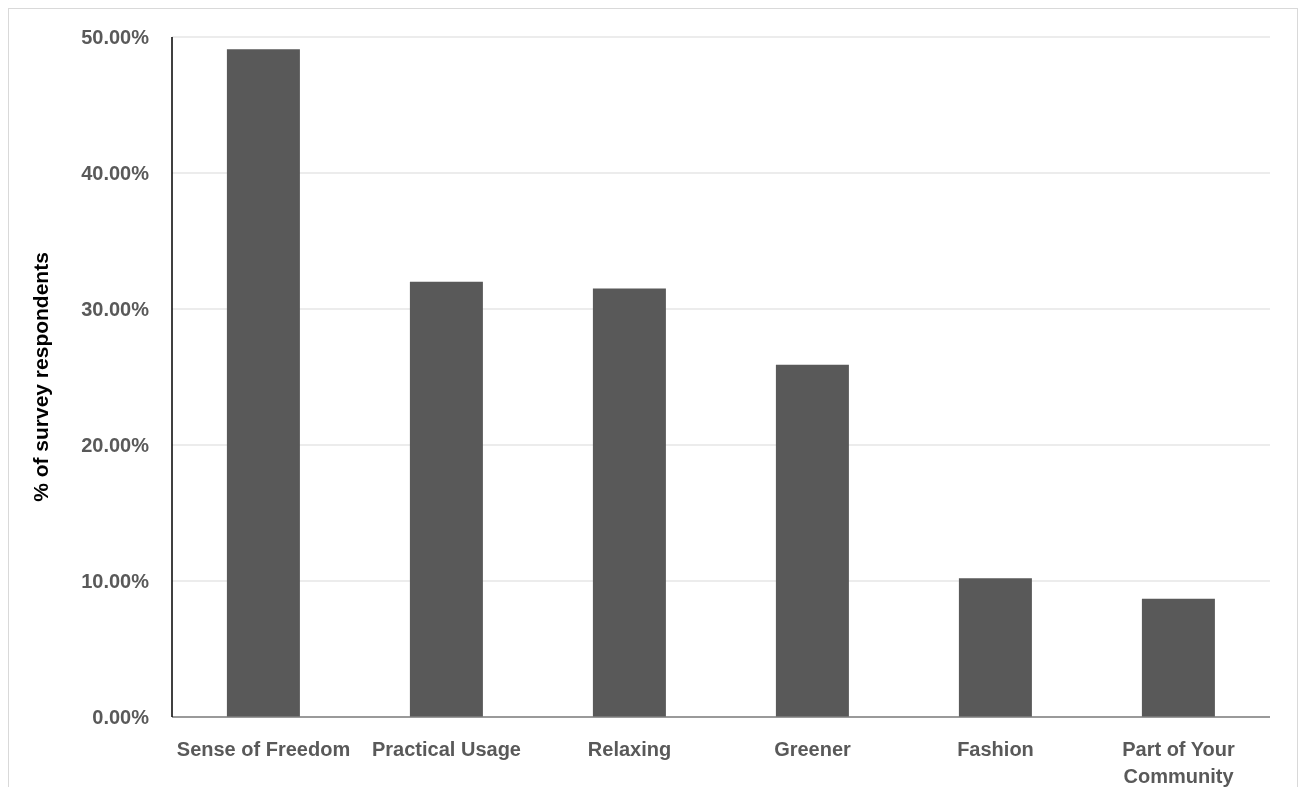  I want to click on x-tick-label: Practical Usage, so click(446, 749).